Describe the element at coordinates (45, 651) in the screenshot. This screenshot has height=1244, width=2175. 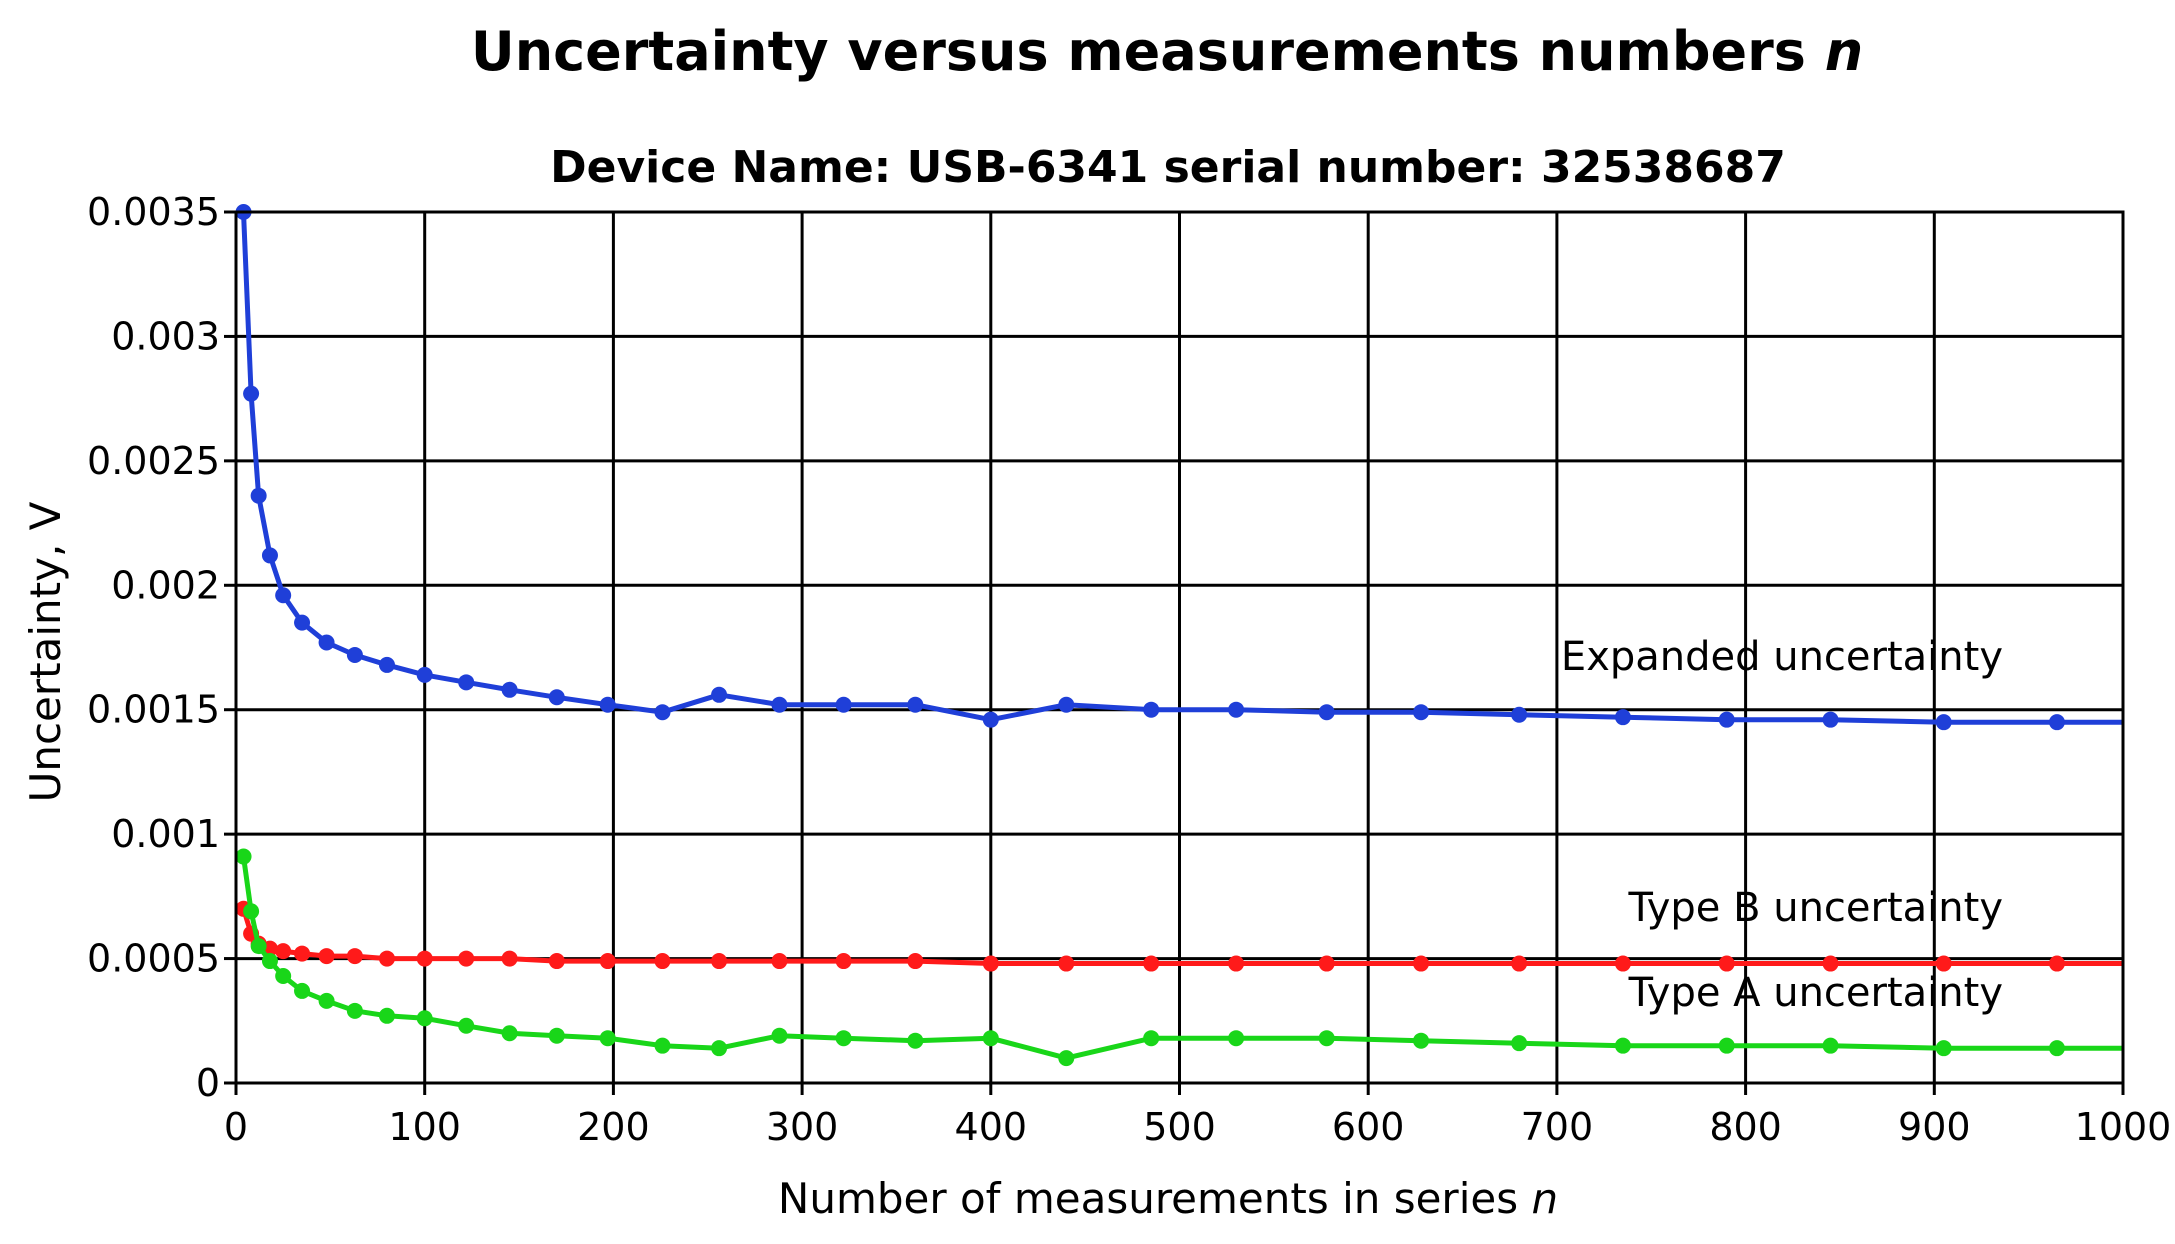
I see `y-axis-label: Uncertainty, V` at that location.